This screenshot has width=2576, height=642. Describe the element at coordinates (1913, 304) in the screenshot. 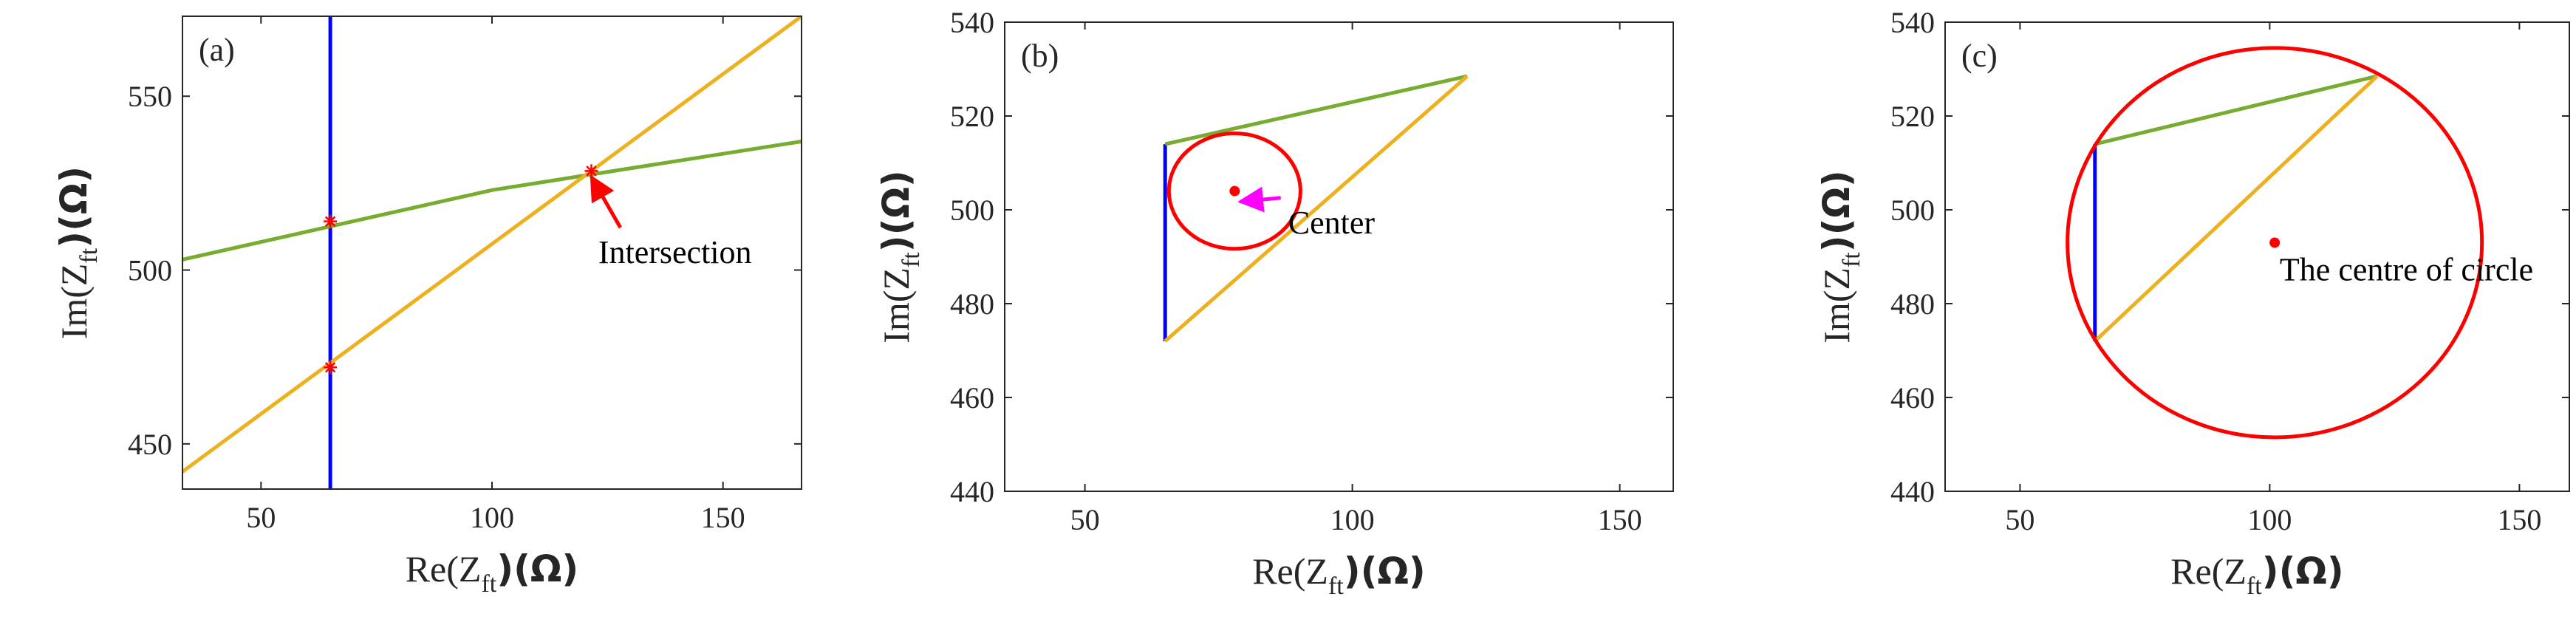

I see `panel-c-y-tick-label: 480` at that location.